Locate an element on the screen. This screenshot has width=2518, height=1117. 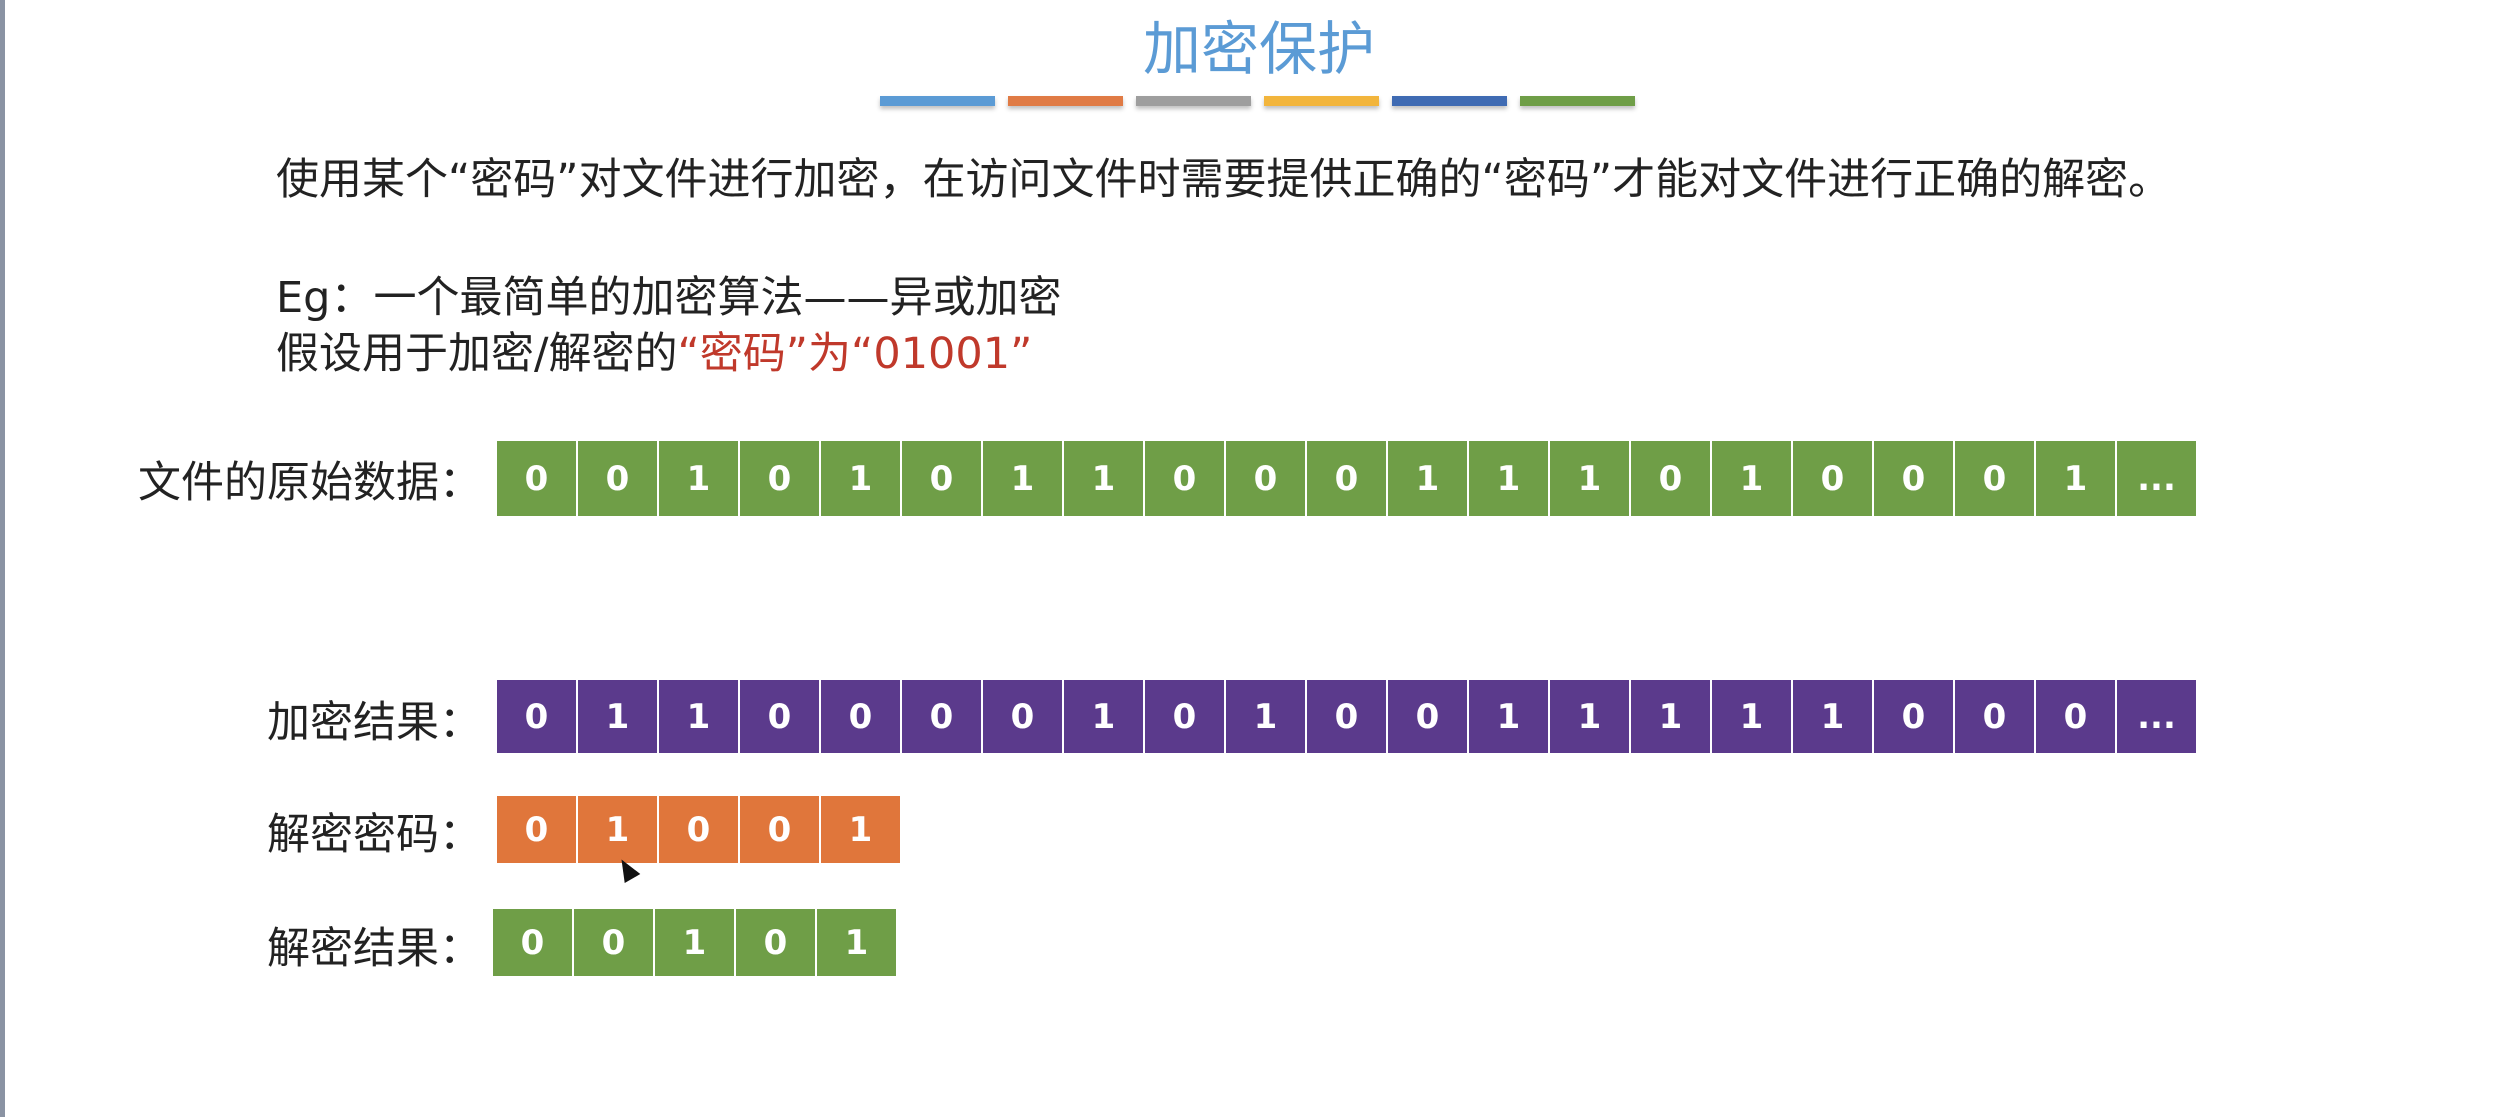
slide-title: 加密保护 is located at coordinates (1258, 49).